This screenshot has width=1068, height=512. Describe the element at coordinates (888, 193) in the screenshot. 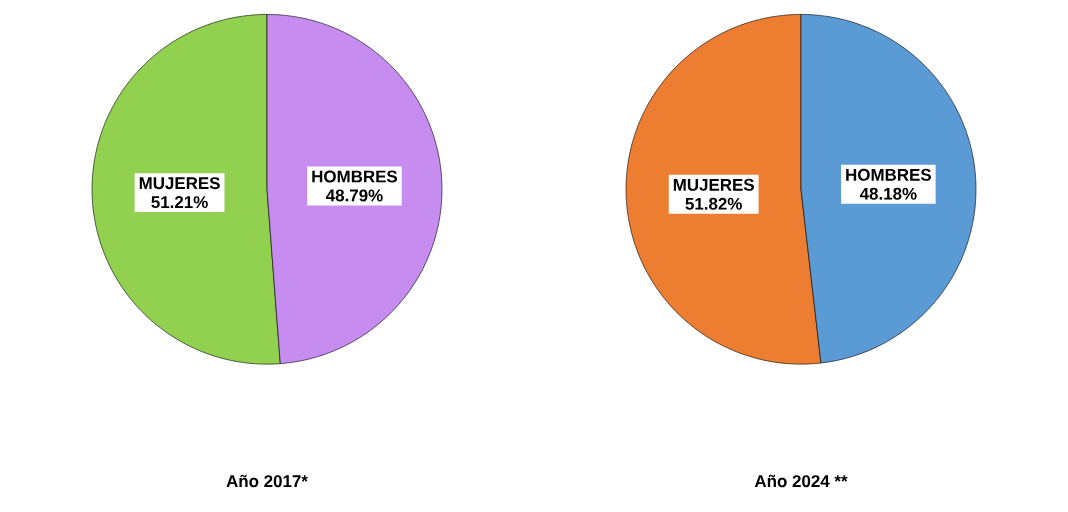

I see `data-label: 48.18%` at that location.